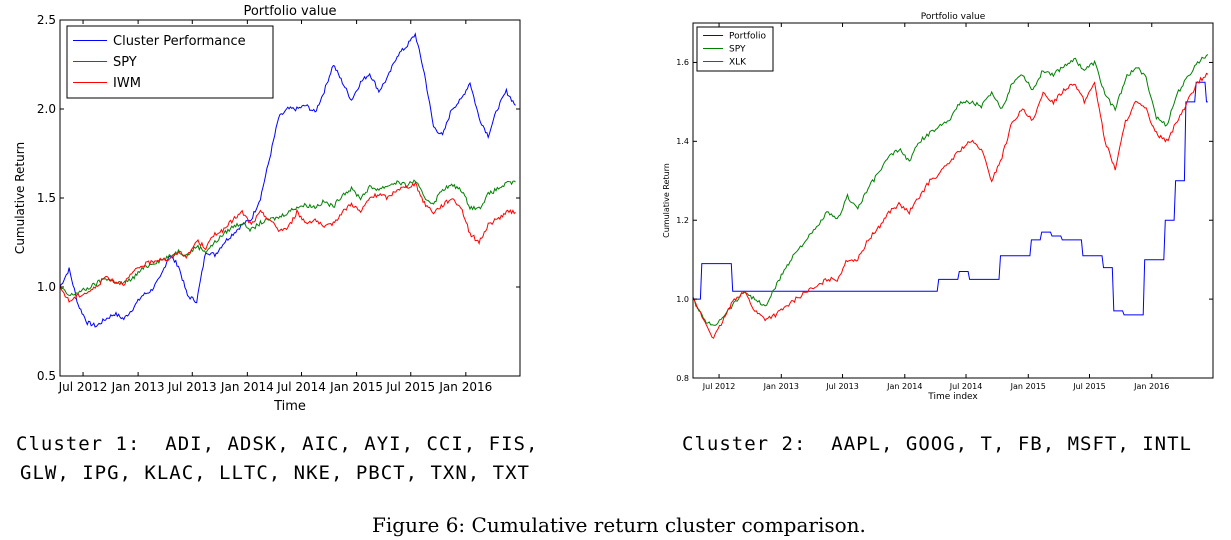 The width and height of the screenshot is (1231, 540). Describe the element at coordinates (682, 220) in the screenshot. I see `y-tick-label: 1.2` at that location.